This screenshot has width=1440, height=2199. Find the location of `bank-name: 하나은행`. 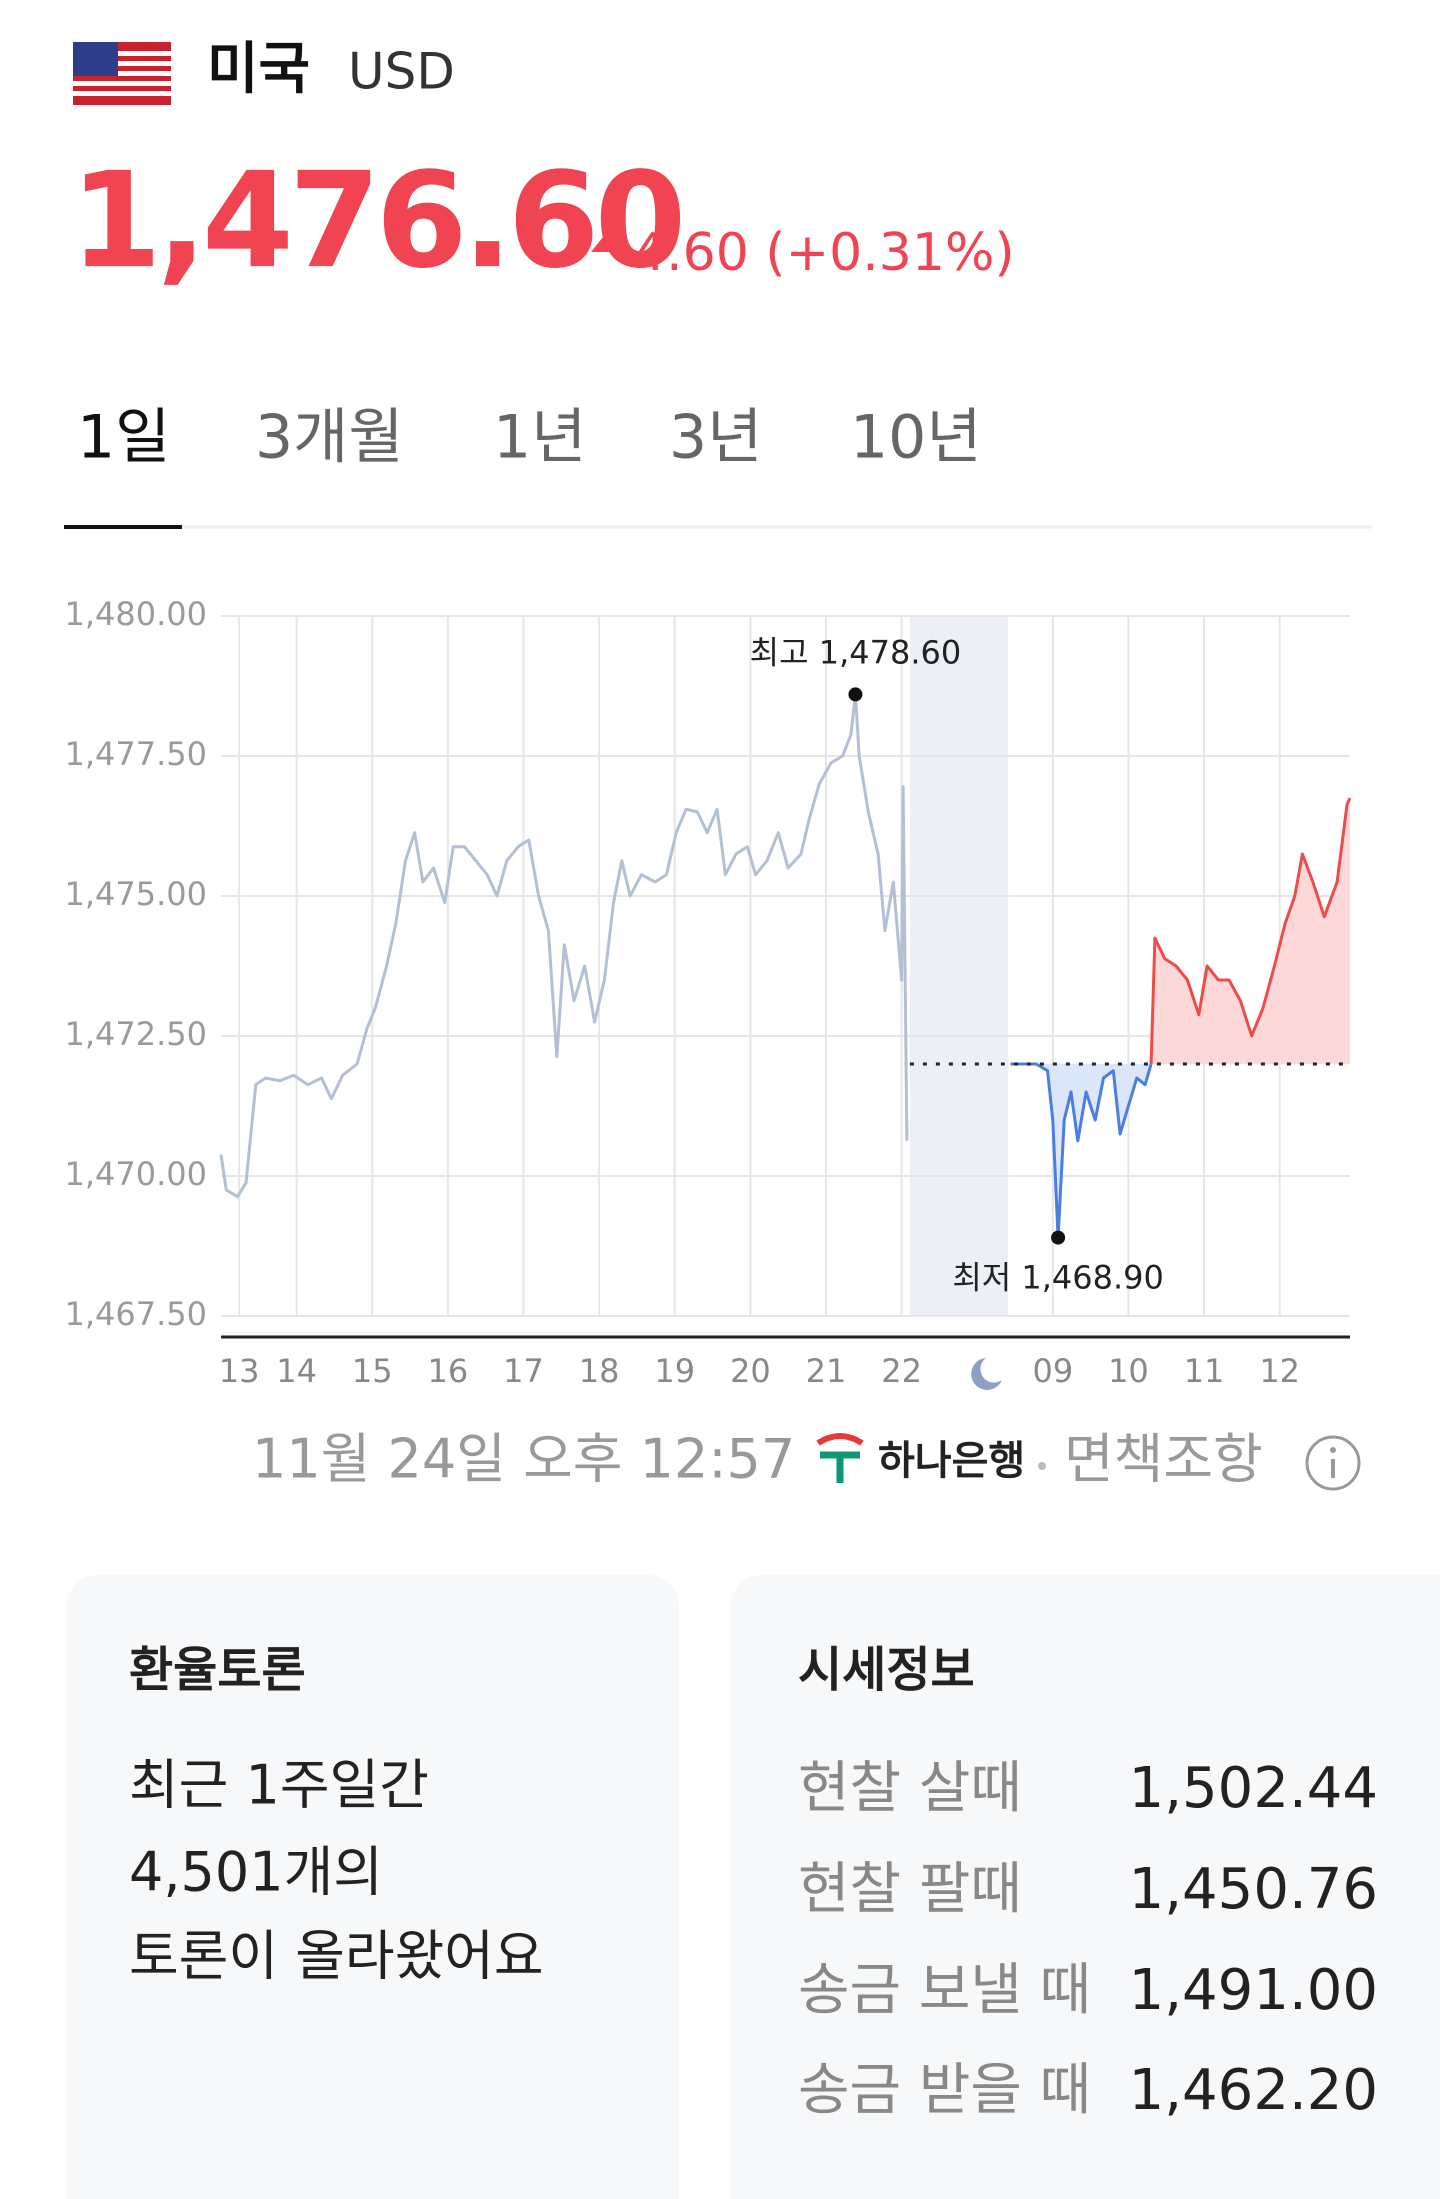

bank-name: 하나은행 is located at coordinates (951, 1461).